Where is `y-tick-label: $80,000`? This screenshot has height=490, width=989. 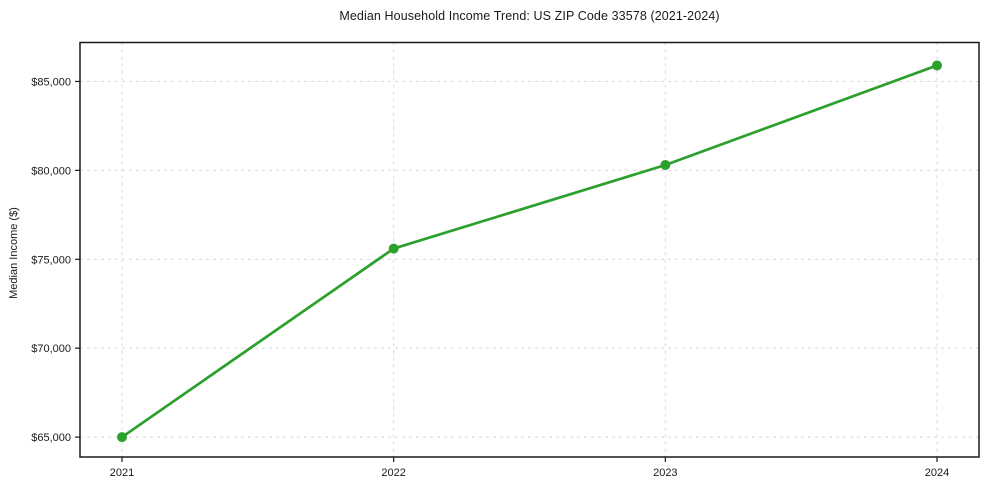
y-tick-label: $80,000 is located at coordinates (51, 171).